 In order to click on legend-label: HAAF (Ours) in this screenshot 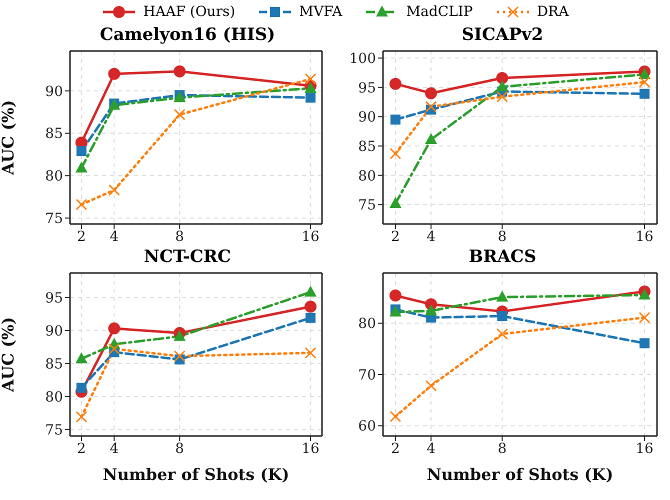, I will do `click(189, 12)`.